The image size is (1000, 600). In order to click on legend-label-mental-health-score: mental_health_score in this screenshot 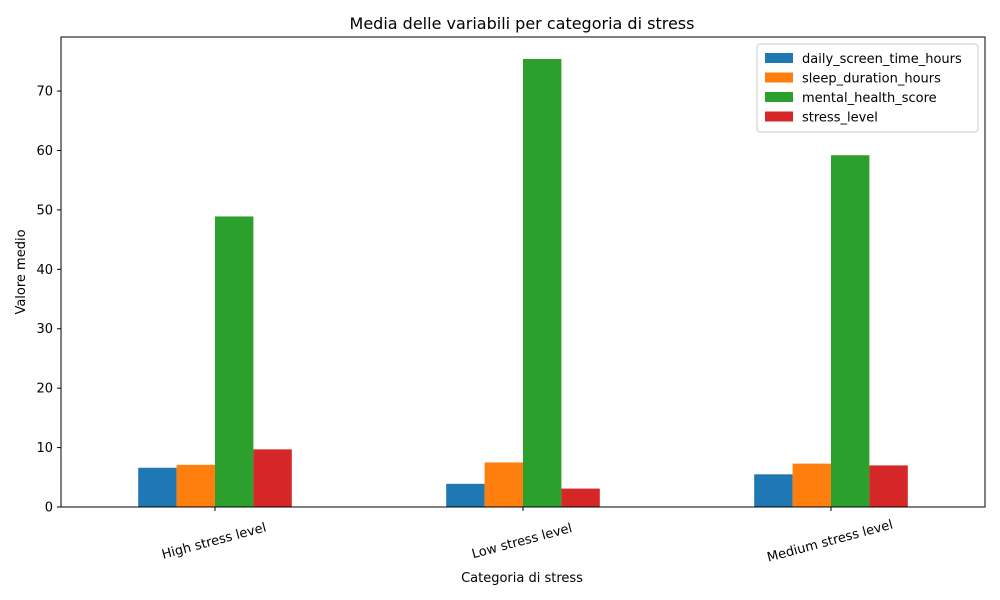, I will do `click(869, 98)`.